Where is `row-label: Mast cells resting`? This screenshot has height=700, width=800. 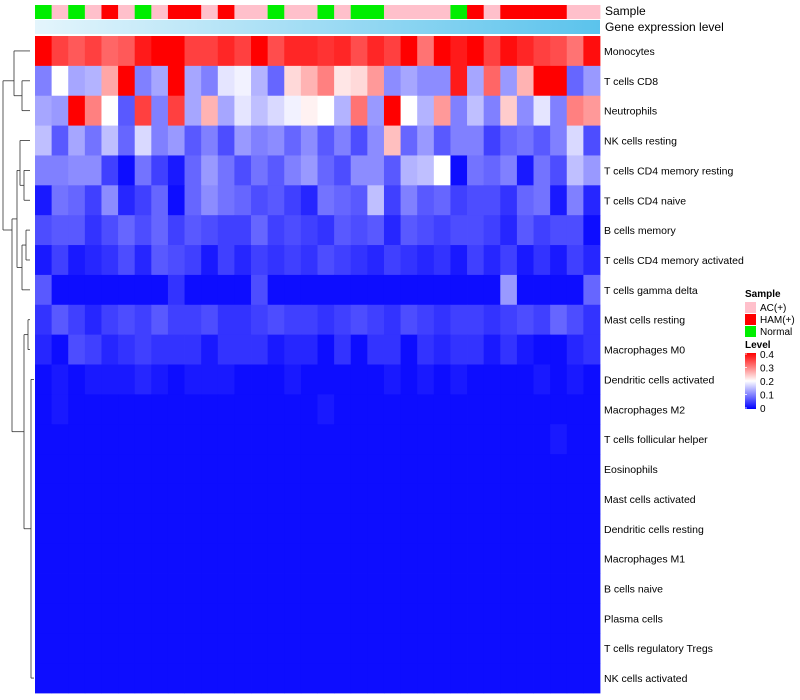
row-label: Mast cells resting is located at coordinates (644, 321).